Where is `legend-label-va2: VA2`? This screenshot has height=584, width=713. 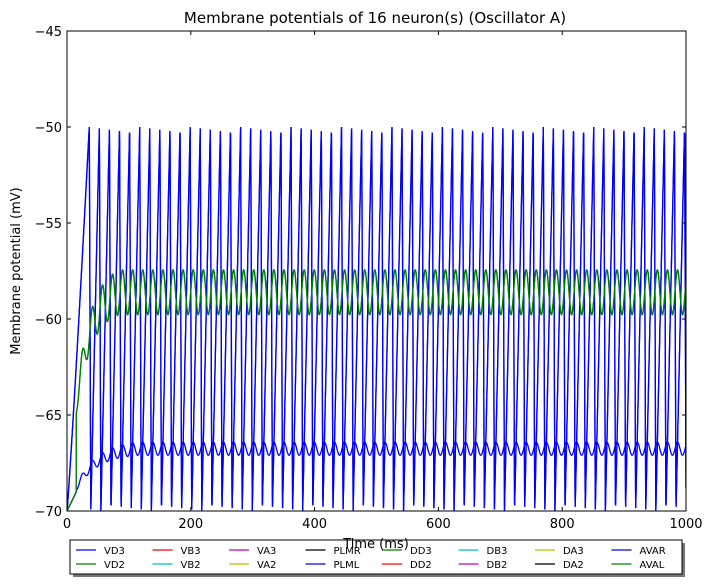
legend-label-va2: VA2 is located at coordinates (266, 565).